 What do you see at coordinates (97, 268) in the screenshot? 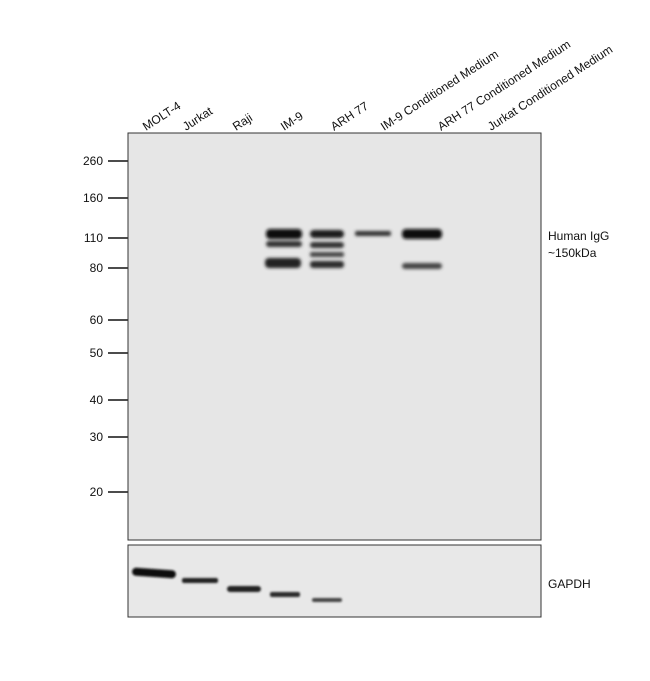
I see `marker-label: 80` at bounding box center [97, 268].